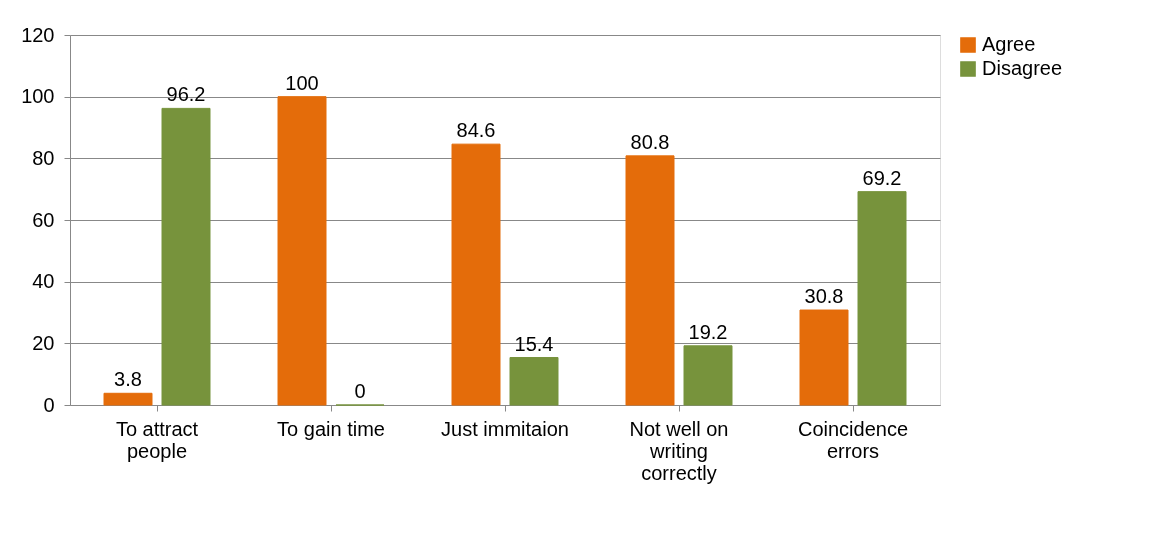 This screenshot has height=541, width=1151. I want to click on data-label: 84.6, so click(476, 130).